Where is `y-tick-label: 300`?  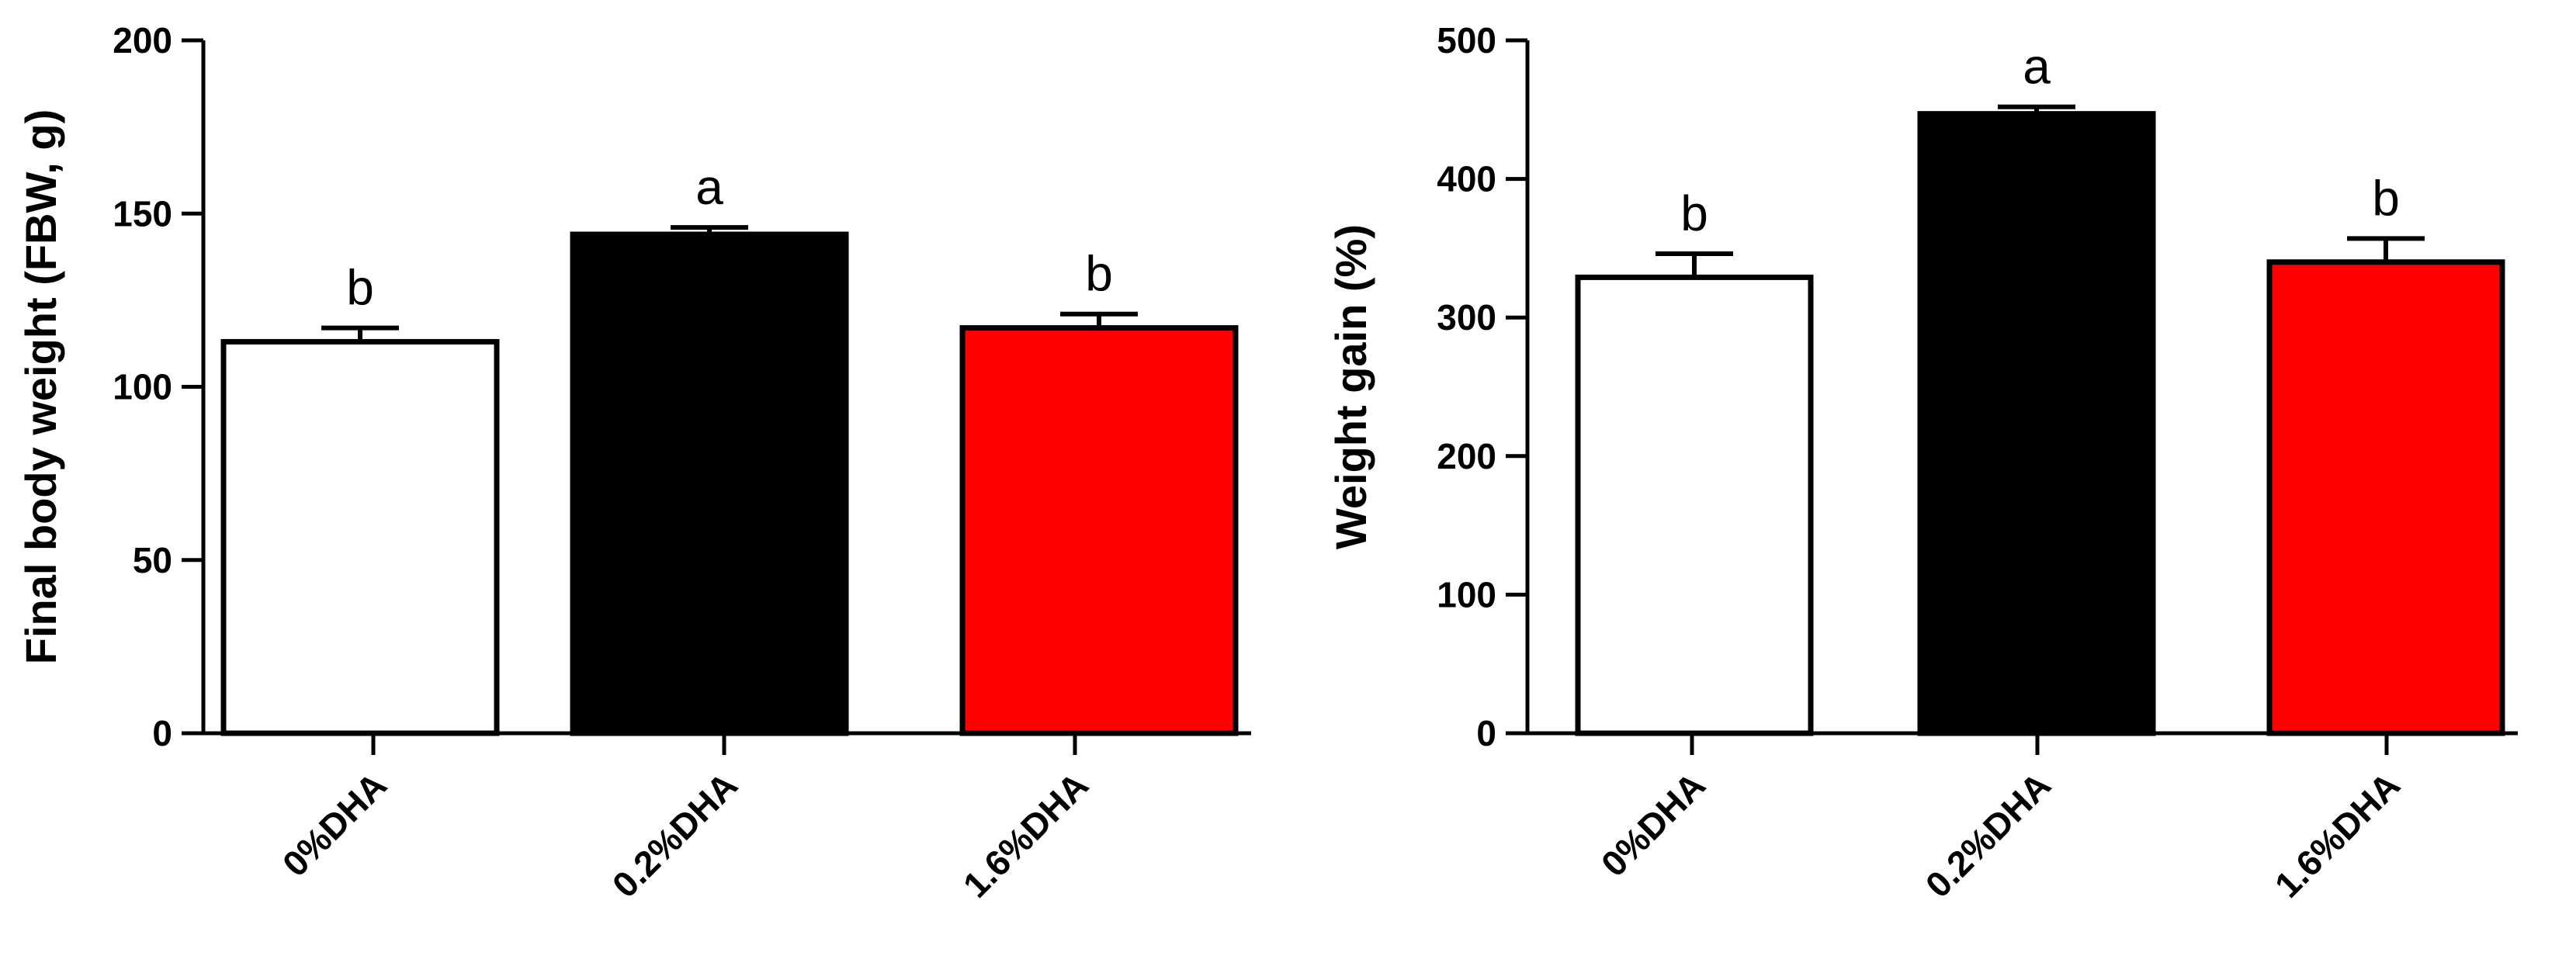
y-tick-label: 300 is located at coordinates (1466, 317).